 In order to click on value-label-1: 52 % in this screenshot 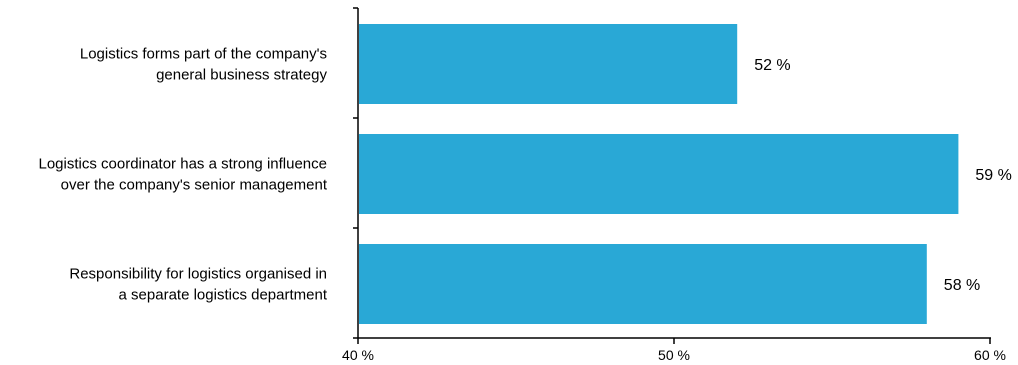, I will do `click(772, 65)`.